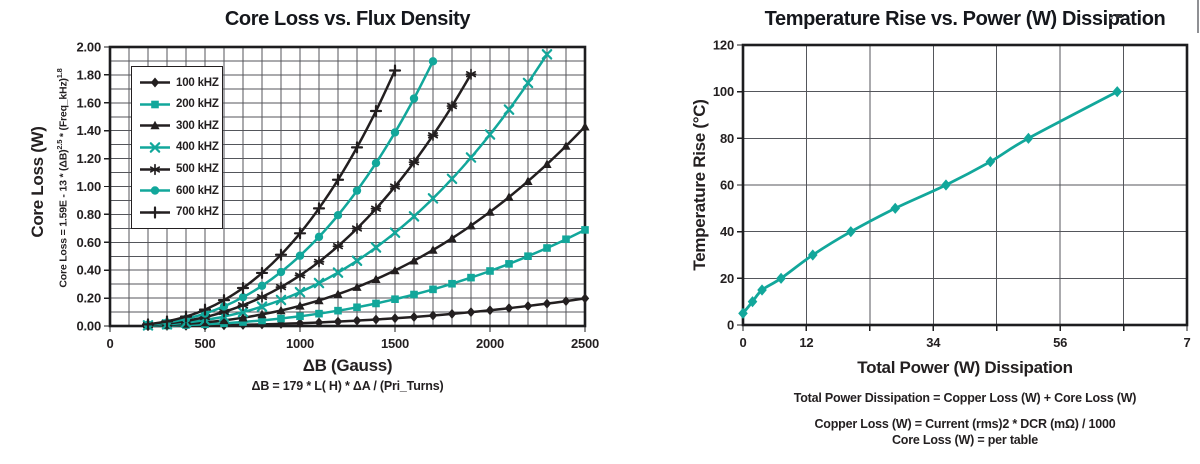  Describe the element at coordinates (37, 182) in the screenshot. I see `core-loss-y-axis-label: Core Loss (W)` at that location.